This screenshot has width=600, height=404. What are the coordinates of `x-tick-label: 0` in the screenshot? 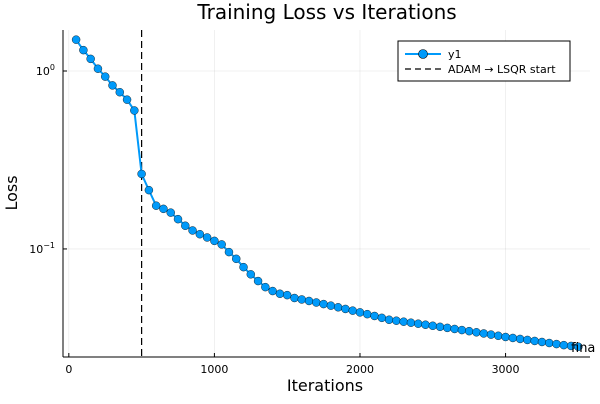 It's located at (68, 369).